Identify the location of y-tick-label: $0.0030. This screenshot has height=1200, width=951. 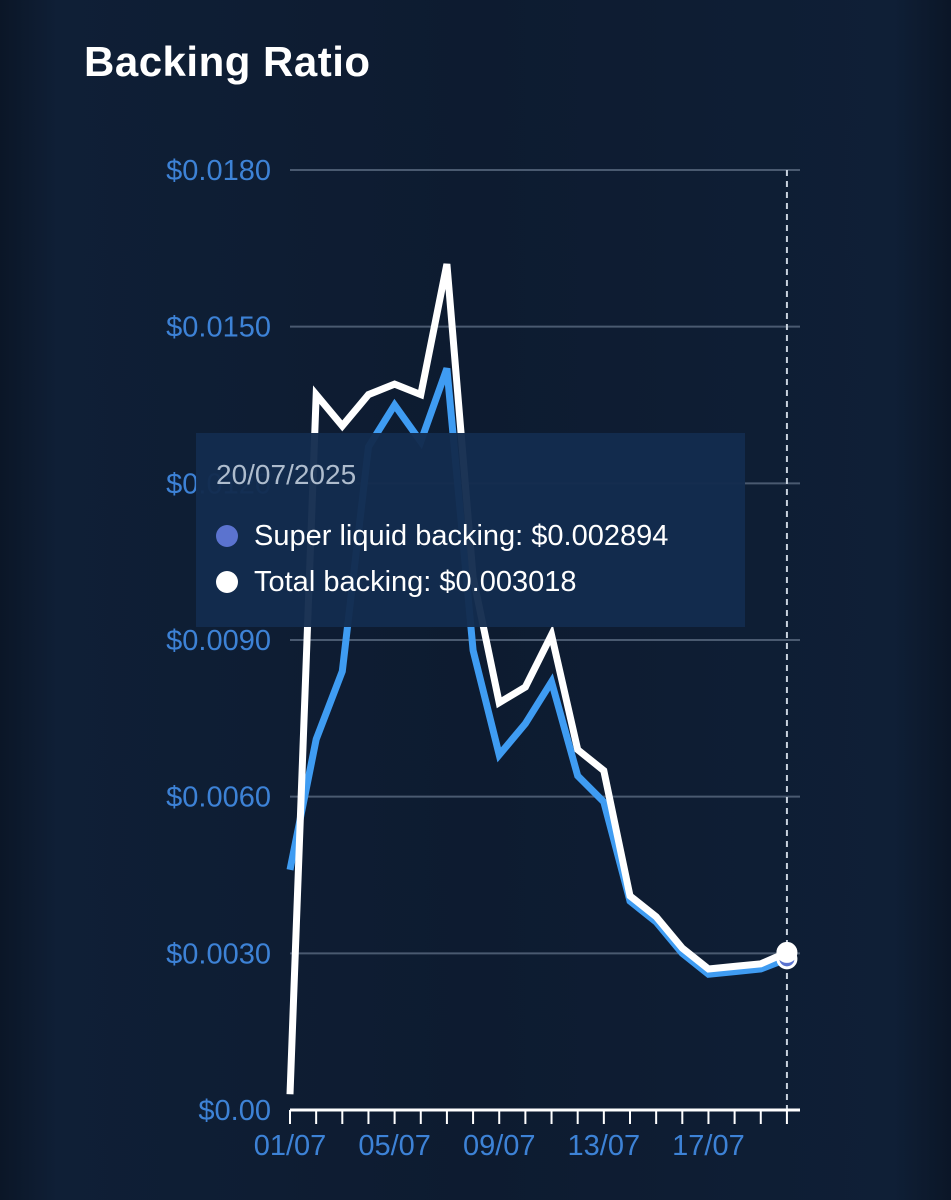
(218, 954).